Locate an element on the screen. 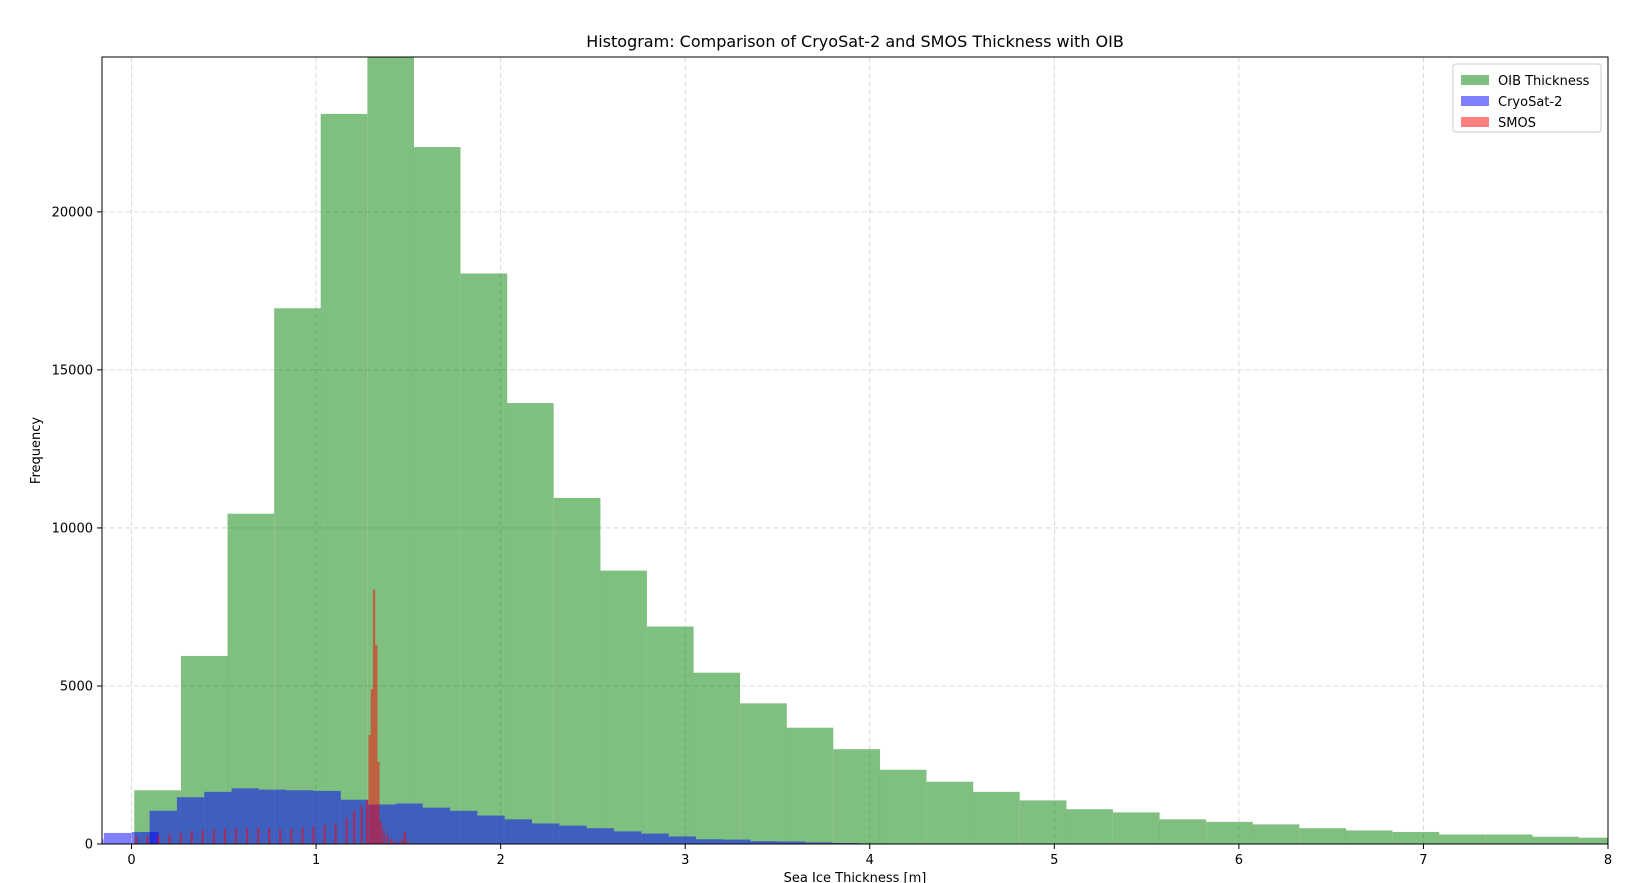 This screenshot has height=883, width=1628. series-smos is located at coordinates (275, 716).